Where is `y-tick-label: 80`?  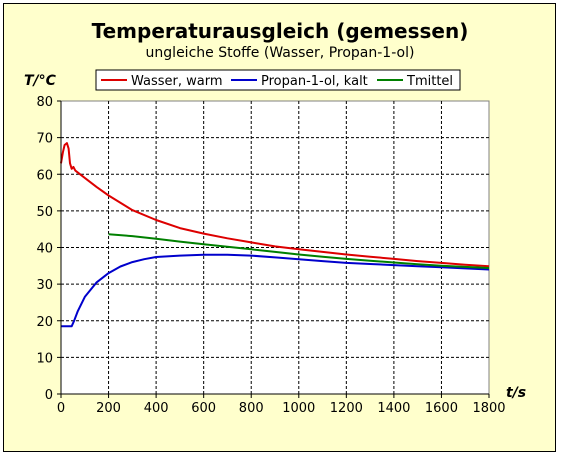
y-tick-label: 80 is located at coordinates (44, 102).